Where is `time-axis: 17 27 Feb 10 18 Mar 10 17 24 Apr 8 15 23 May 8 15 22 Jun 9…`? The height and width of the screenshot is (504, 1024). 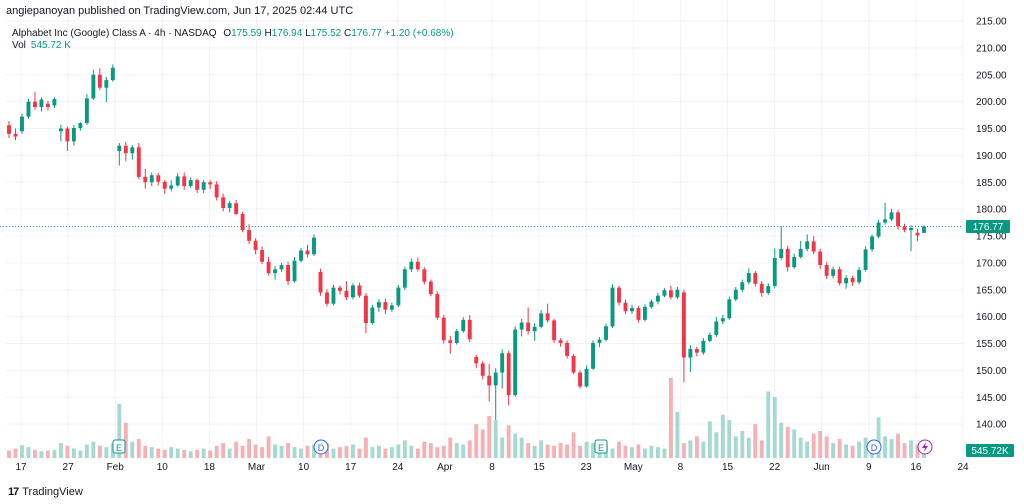
time-axis: 17 27 Feb 10 18 Mar 10 17 24 Apr 8 15 23 May 8 15 22 Jun 9… is located at coordinates (492, 467).